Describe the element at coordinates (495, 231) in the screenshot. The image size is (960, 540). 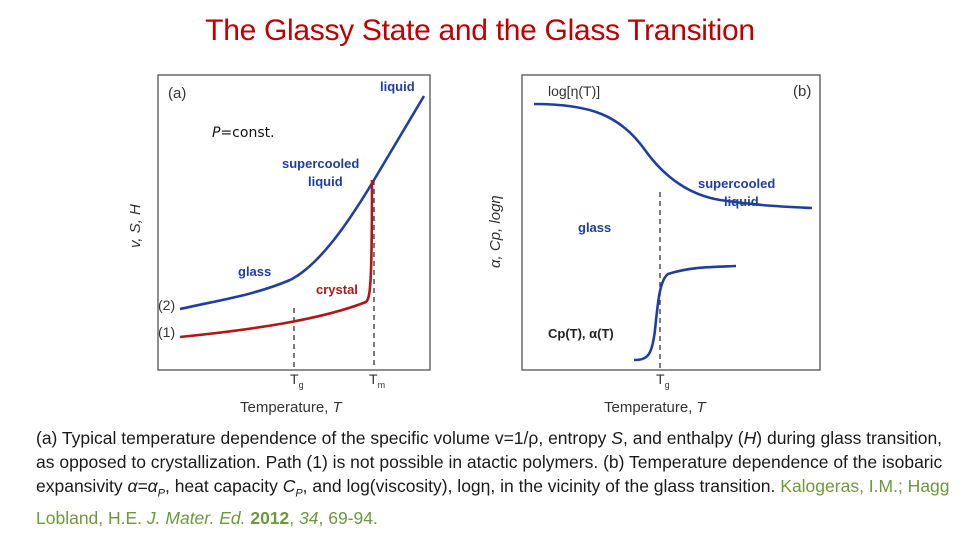
I see `panel-b-y-axis-label: α, Cp, logη` at that location.